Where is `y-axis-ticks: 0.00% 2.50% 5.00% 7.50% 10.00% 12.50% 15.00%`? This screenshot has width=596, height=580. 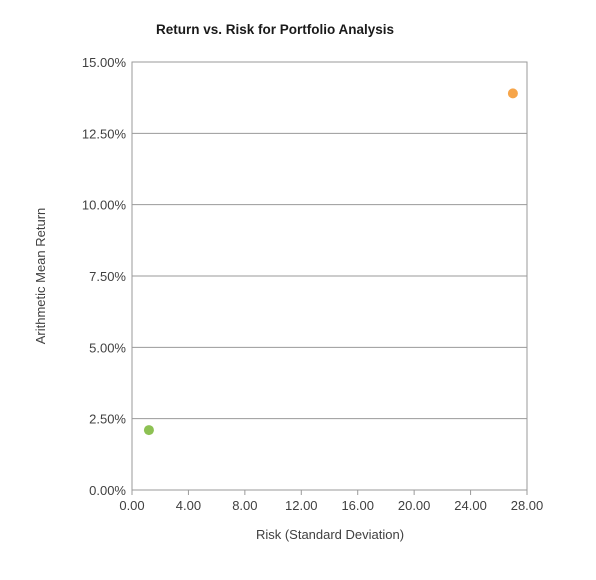 y-axis-ticks: 0.00% 2.50% 5.00% 7.50% 10.00% 12.50% 15.00% is located at coordinates (104, 276).